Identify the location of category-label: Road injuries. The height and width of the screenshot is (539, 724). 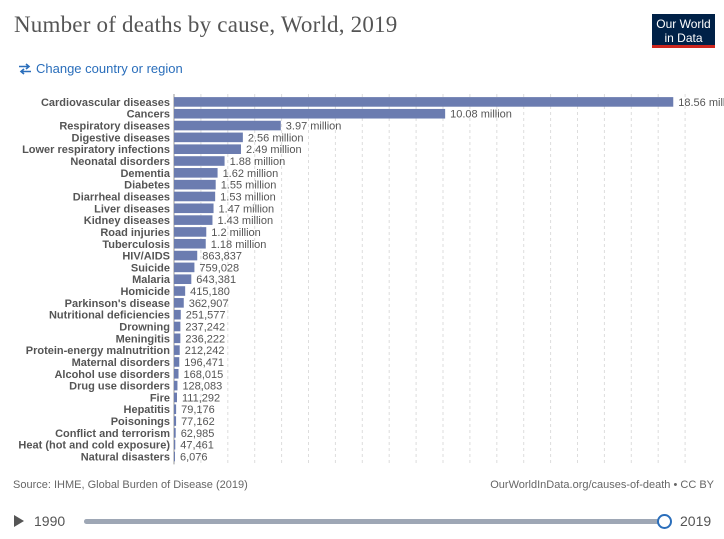
(135, 233).